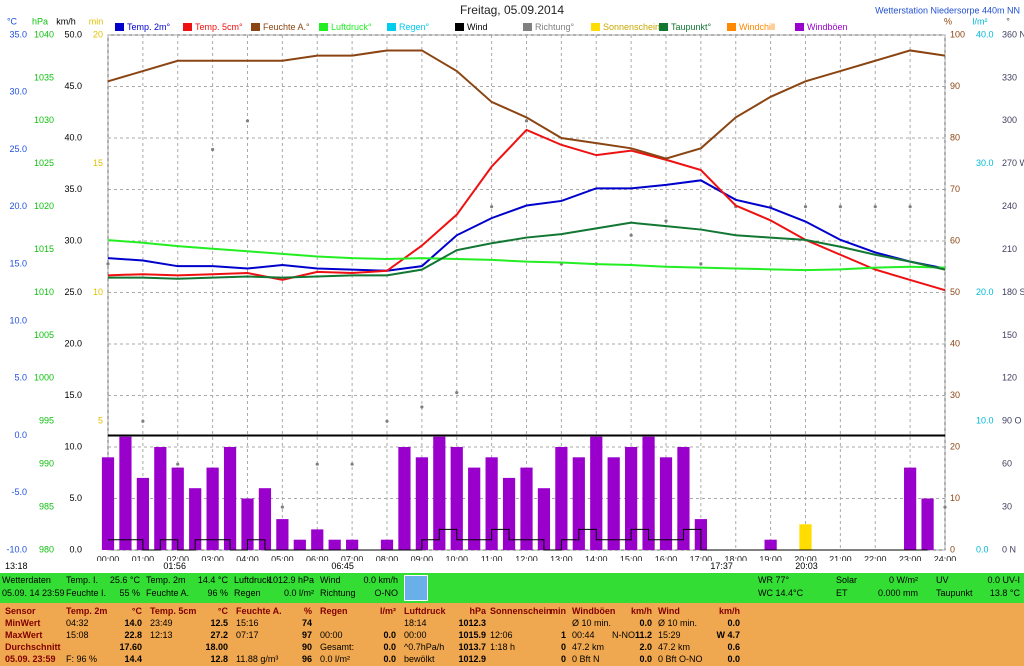  What do you see at coordinates (19, 492) in the screenshot?
I see `y-tick-label: -5.0` at bounding box center [19, 492].